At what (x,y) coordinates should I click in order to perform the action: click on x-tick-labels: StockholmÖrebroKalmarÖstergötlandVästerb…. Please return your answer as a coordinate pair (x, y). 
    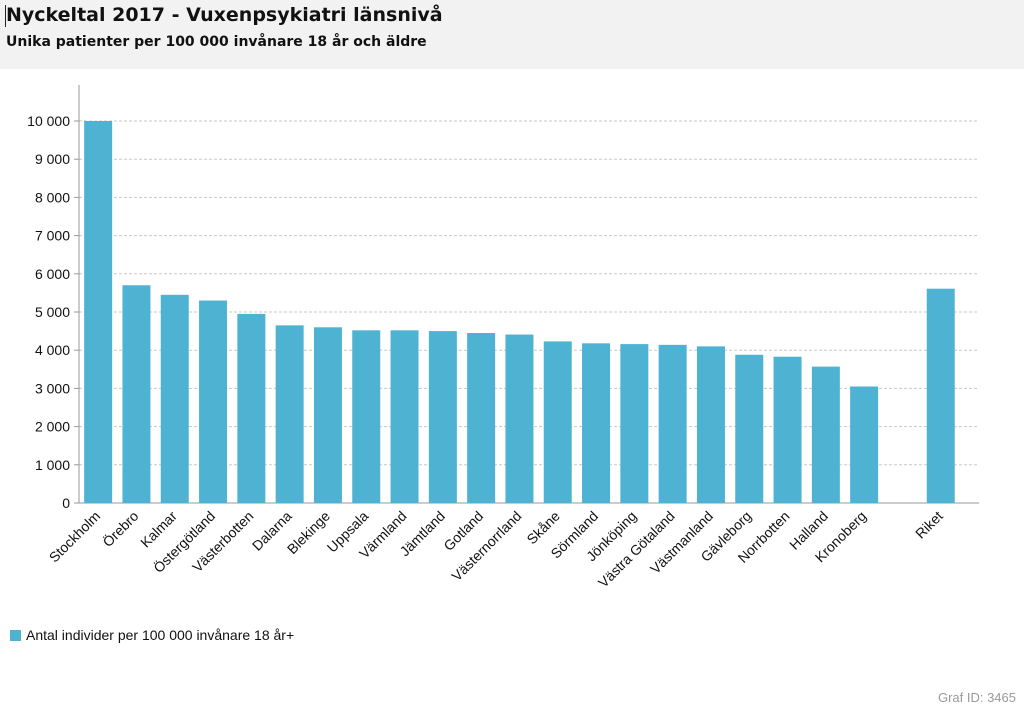
    Looking at the image, I should click on (496, 549).